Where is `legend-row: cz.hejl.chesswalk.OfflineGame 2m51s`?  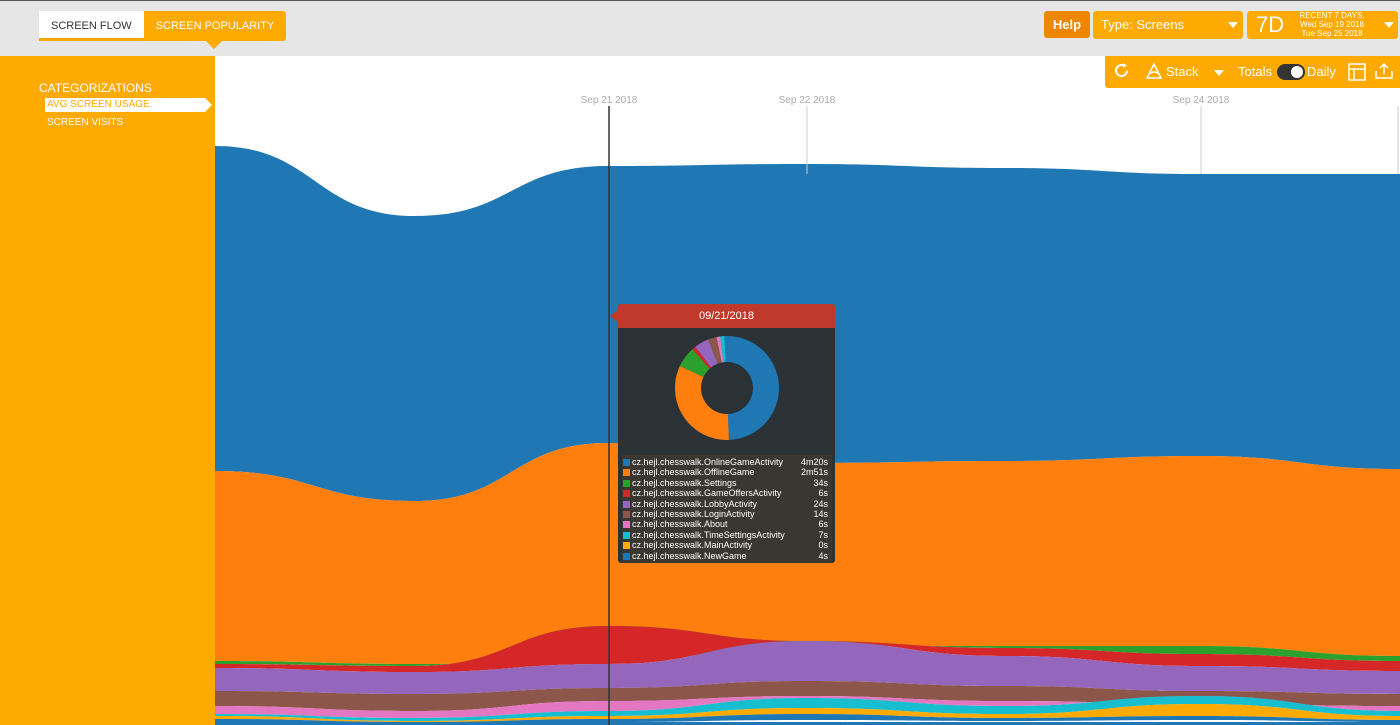
legend-row: cz.hejl.chesswalk.OfflineGame 2m51s is located at coordinates (727, 472).